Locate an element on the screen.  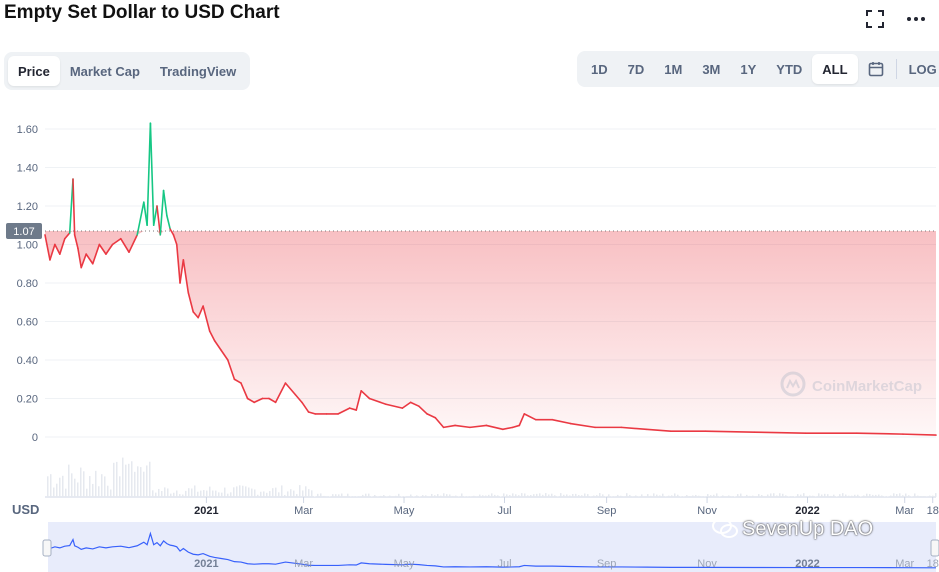
x-tick-label: 2021 is located at coordinates (206, 511).